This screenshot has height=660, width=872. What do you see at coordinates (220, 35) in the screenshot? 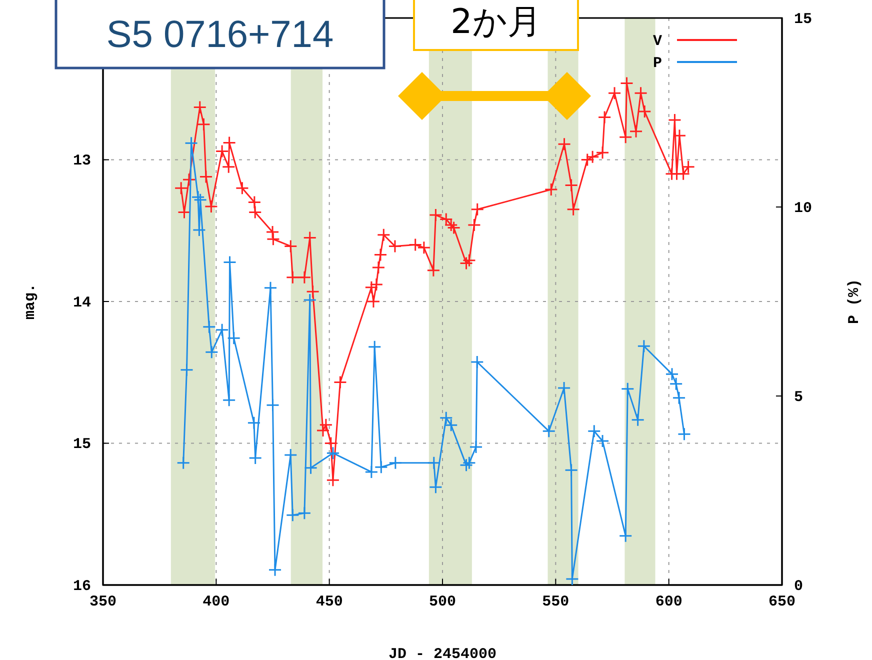
I see `chart-title: S5 0716+714` at bounding box center [220, 35].